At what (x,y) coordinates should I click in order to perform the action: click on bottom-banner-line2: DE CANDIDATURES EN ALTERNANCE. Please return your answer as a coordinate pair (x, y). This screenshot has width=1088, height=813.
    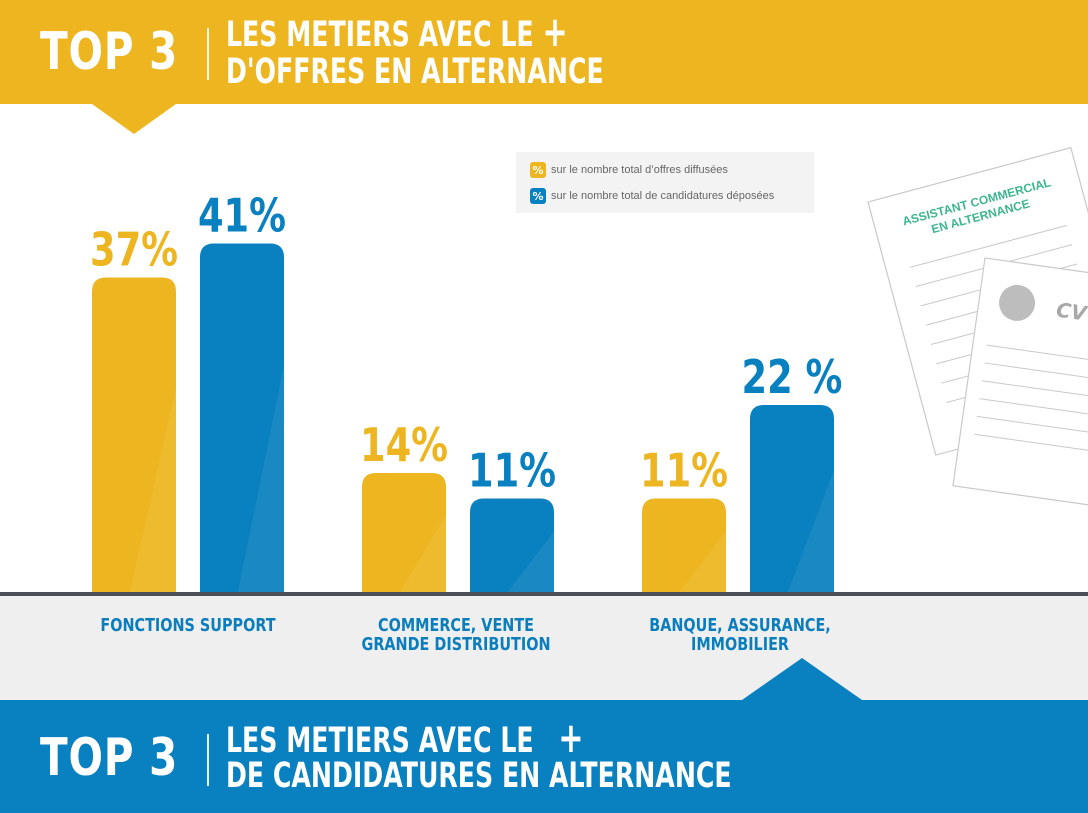
    Looking at the image, I should click on (479, 776).